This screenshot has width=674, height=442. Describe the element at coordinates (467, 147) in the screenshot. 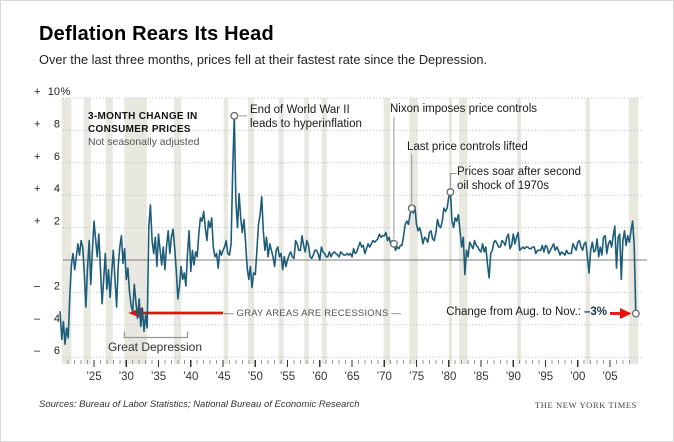

I see `annotation-controls-lifted: Last price controls lifted` at that location.